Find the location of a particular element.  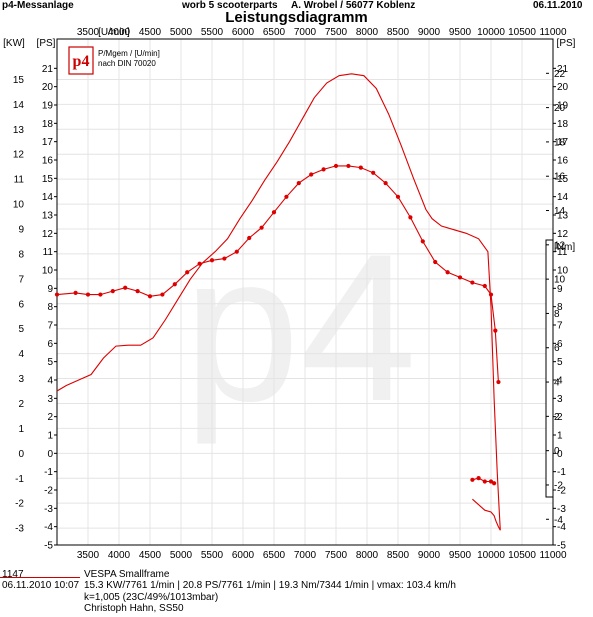

kw-tick-label: 1 is located at coordinates (21, 429).